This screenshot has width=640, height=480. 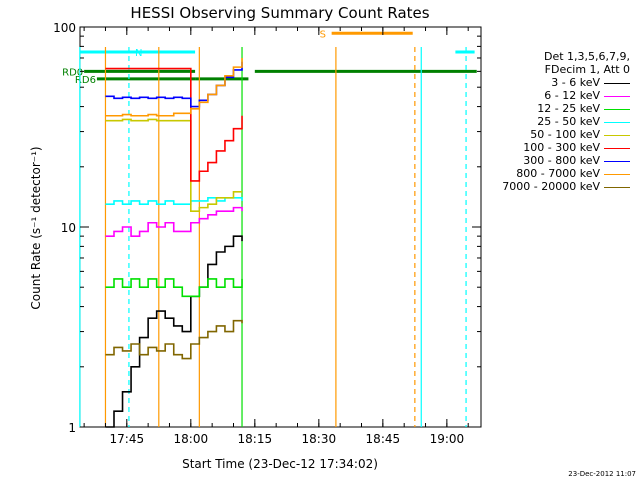 What do you see at coordinates (36, 227) in the screenshot?
I see `y-axis-label: Count Rate (s⁻¹ detector⁻¹)` at bounding box center [36, 227].